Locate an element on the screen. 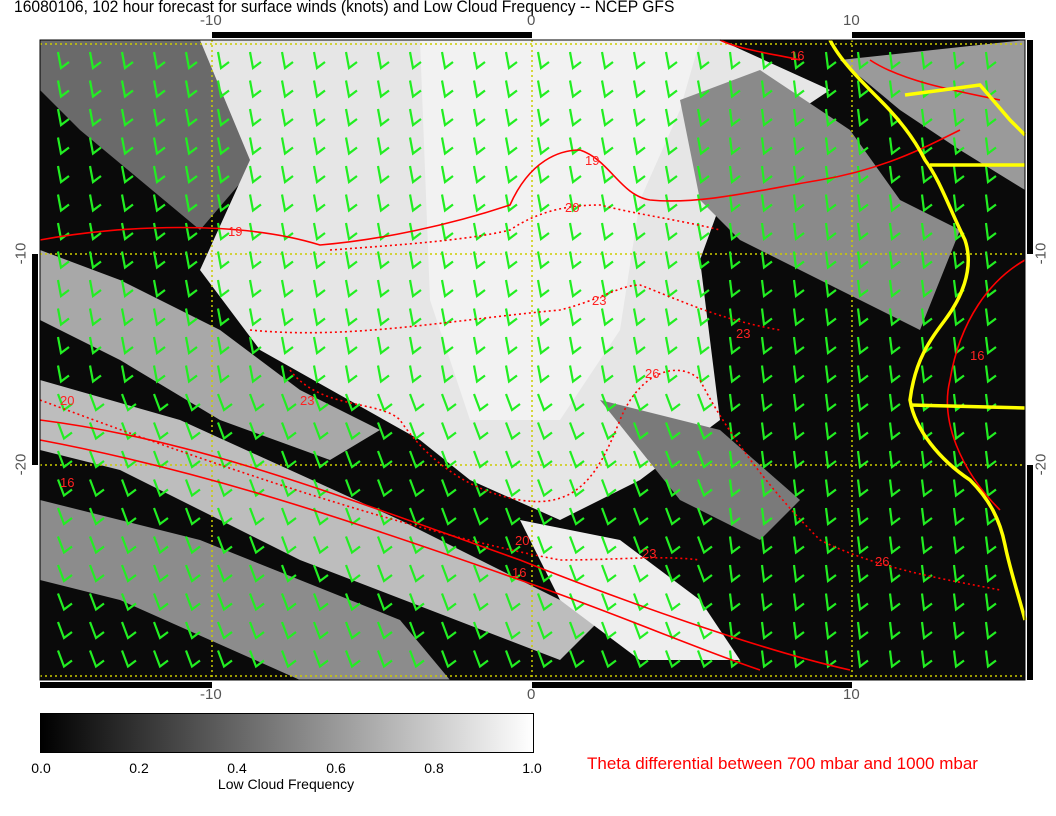  contour-label: 26 is located at coordinates (882, 561).